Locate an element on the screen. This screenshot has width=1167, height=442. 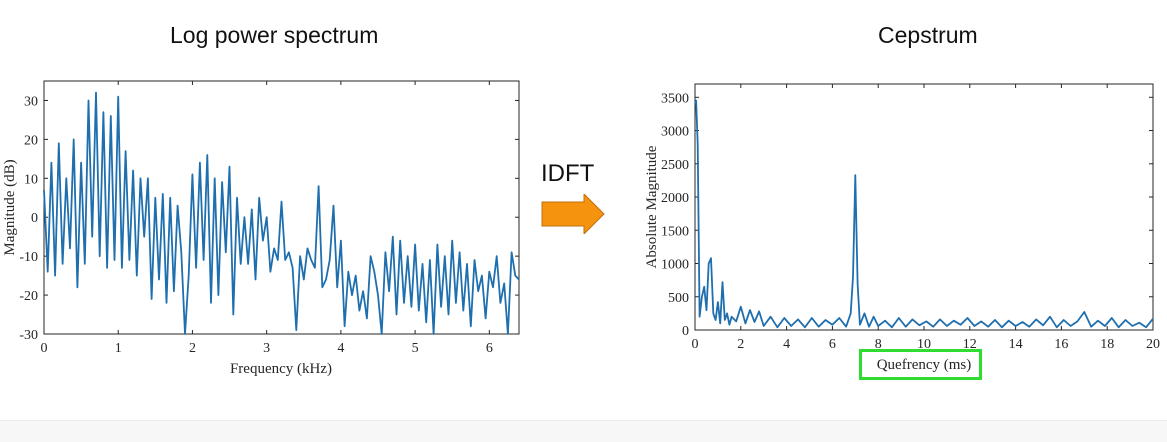
cepstrum-y-tick-label: 500 is located at coordinates (678, 298).